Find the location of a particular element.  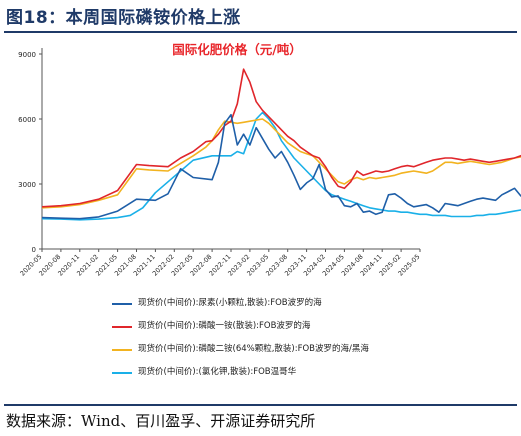

legend-label-dap: 现货价(中间价):磷酸二铵(64%颗粒,散装):FOB波罗的海/黑海 is located at coordinates (253, 349).